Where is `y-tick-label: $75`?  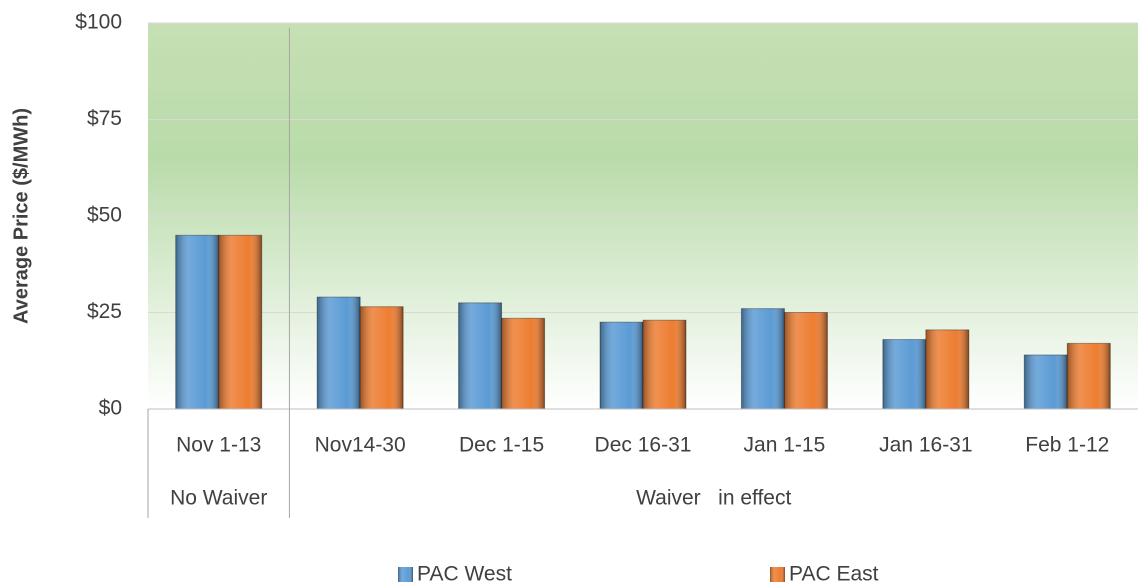 y-tick-label: $75 is located at coordinates (104, 118).